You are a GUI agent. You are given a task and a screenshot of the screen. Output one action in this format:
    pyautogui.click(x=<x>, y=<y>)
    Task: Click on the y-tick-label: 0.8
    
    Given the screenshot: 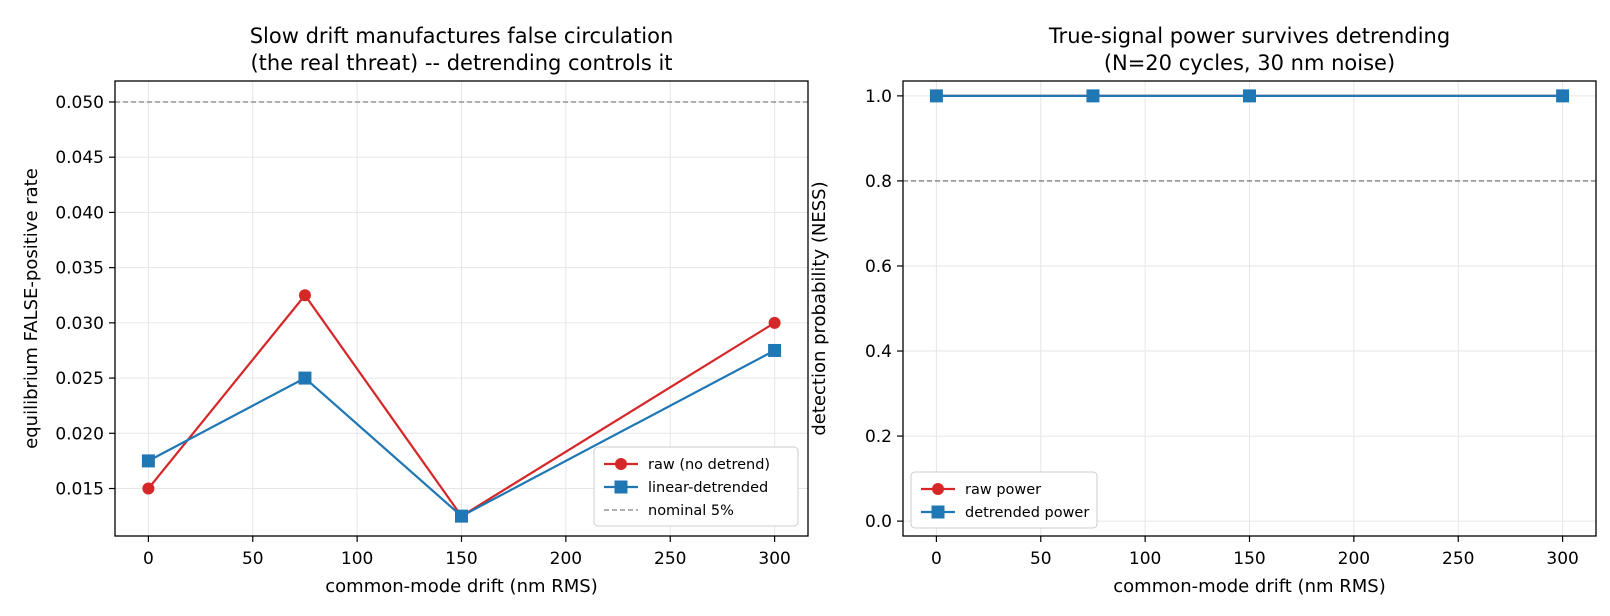 What is the action you would take?
    pyautogui.click(x=878, y=182)
    